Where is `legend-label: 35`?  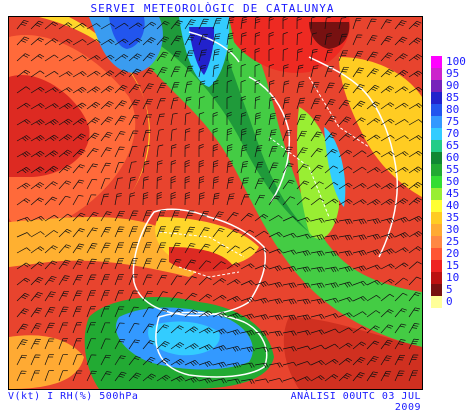
legend-label: 35 is located at coordinates (453, 217).